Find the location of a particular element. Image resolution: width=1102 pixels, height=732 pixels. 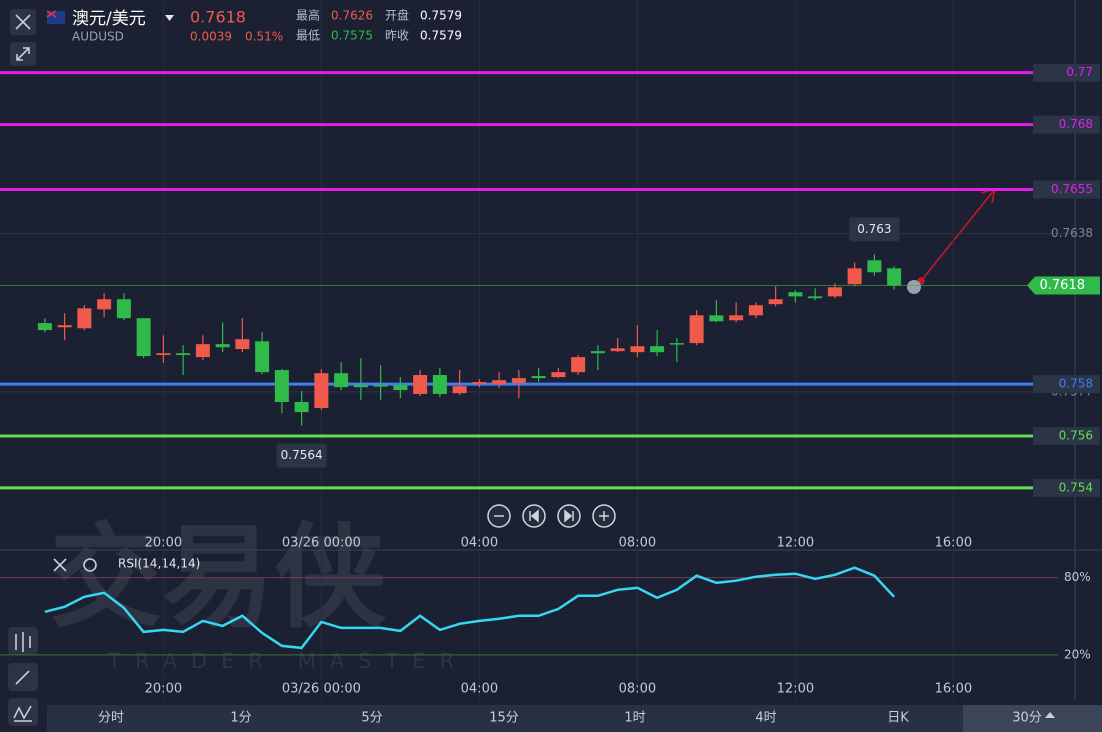

x-tick-label: 16:00 is located at coordinates (953, 689).